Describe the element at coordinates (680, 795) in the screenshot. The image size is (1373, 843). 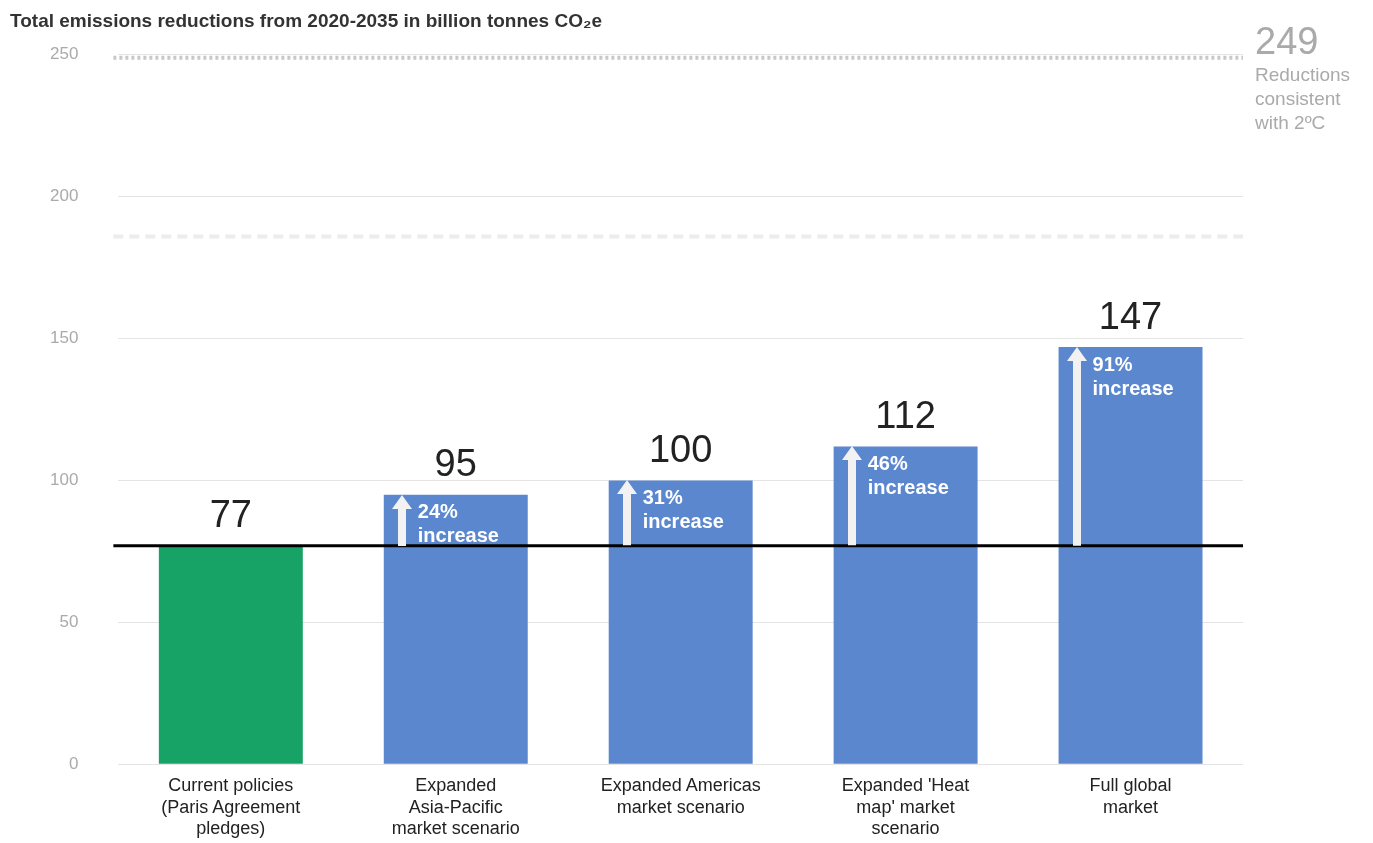
I see `x-tick-label: Expanded Americas market scenario` at that location.